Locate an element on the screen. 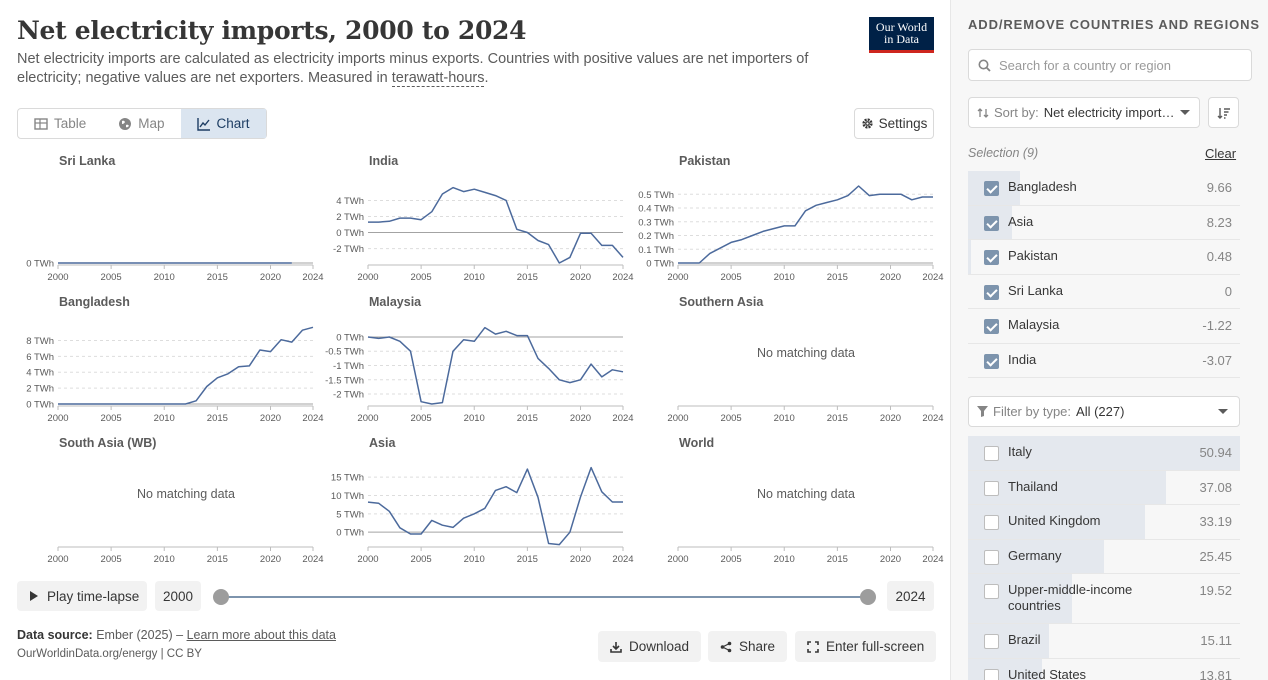 This screenshot has width=1268, height=680. source-text: Ember (2025) – is located at coordinates (140, 635).